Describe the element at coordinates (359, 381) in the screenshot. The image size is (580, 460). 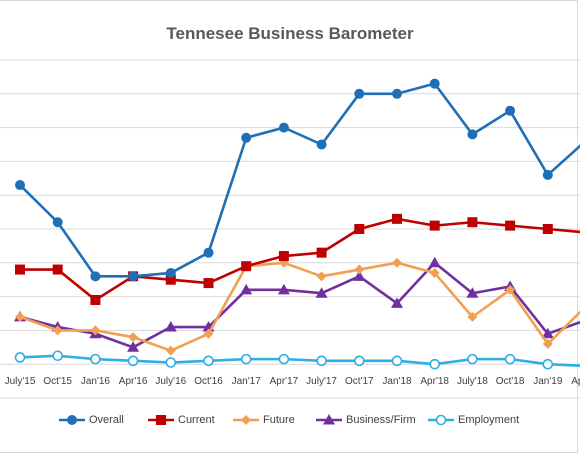
I see `x-tick-label: Oct'17` at that location.